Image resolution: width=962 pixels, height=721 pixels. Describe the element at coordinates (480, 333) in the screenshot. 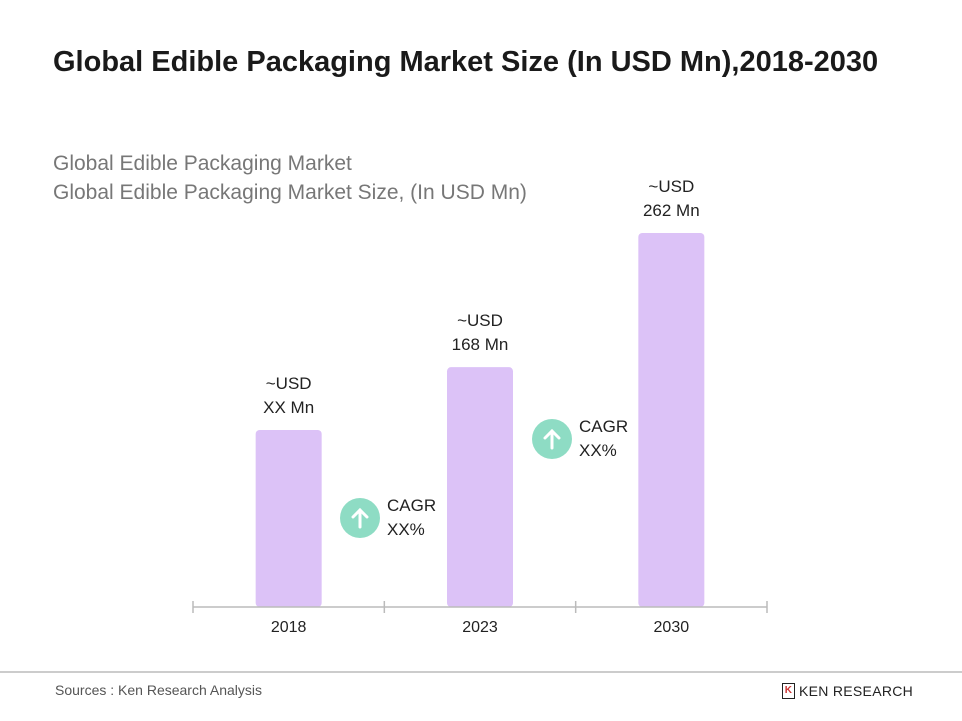

I see `data-label: ~USD 168 Mn` at that location.